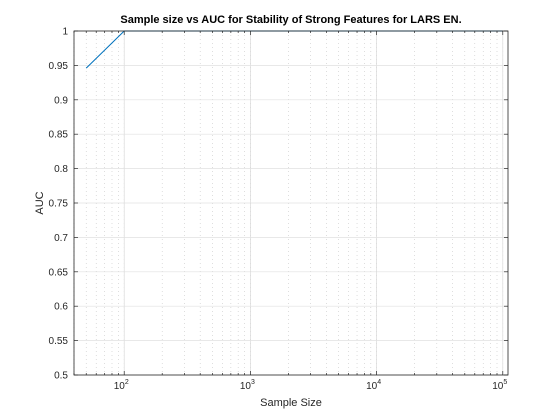 This screenshot has height=420, width=560. Describe the element at coordinates (61, 376) in the screenshot. I see `y-tick-label: 0.5` at that location.